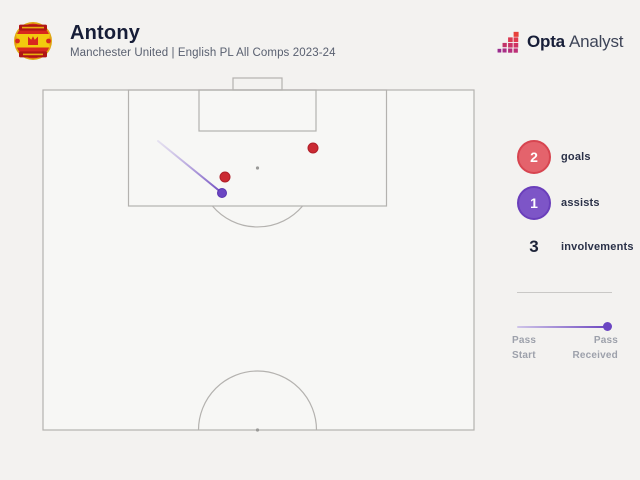 The width and height of the screenshot is (640, 480). What do you see at coordinates (596, 41) in the screenshot?
I see `analyst-word: Analyst` at bounding box center [596, 41].